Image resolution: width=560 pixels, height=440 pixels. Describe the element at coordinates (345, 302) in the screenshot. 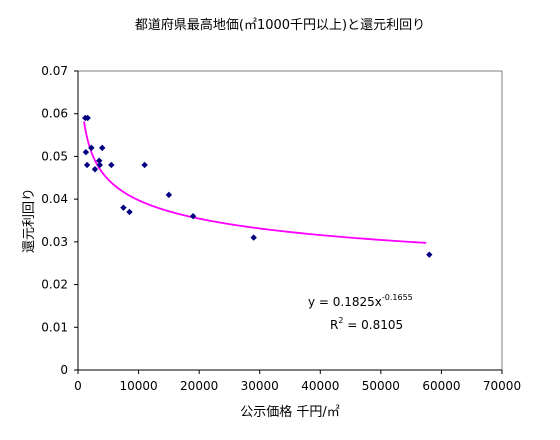

I see `equation-text: y = 0.1825x` at that location.